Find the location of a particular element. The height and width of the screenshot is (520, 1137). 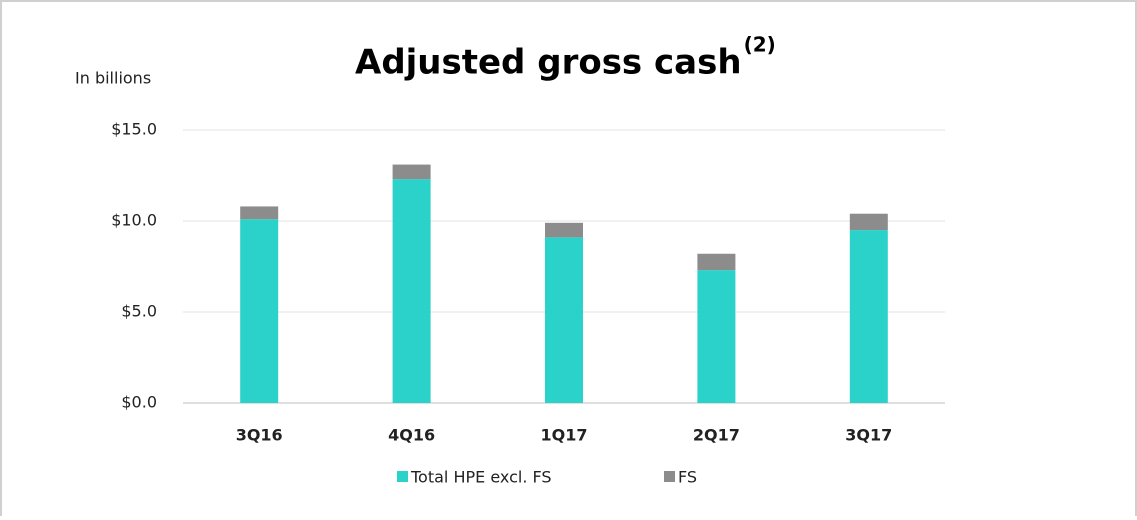

y-axis-label: In billions is located at coordinates (113, 78).